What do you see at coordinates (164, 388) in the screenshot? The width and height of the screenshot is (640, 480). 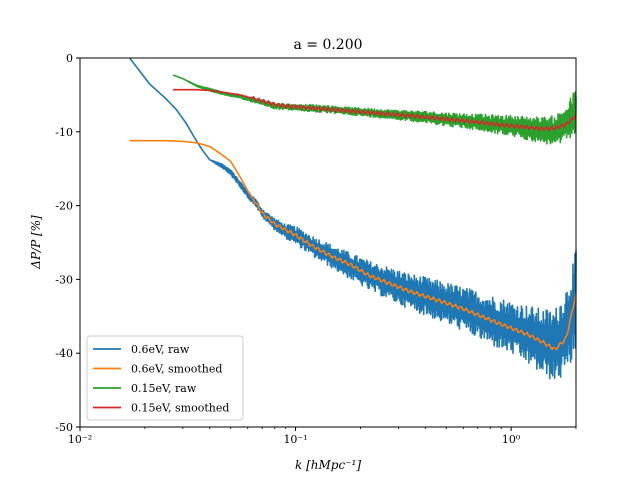 I see `legend-label-3: 0.15eV, raw` at bounding box center [164, 388].